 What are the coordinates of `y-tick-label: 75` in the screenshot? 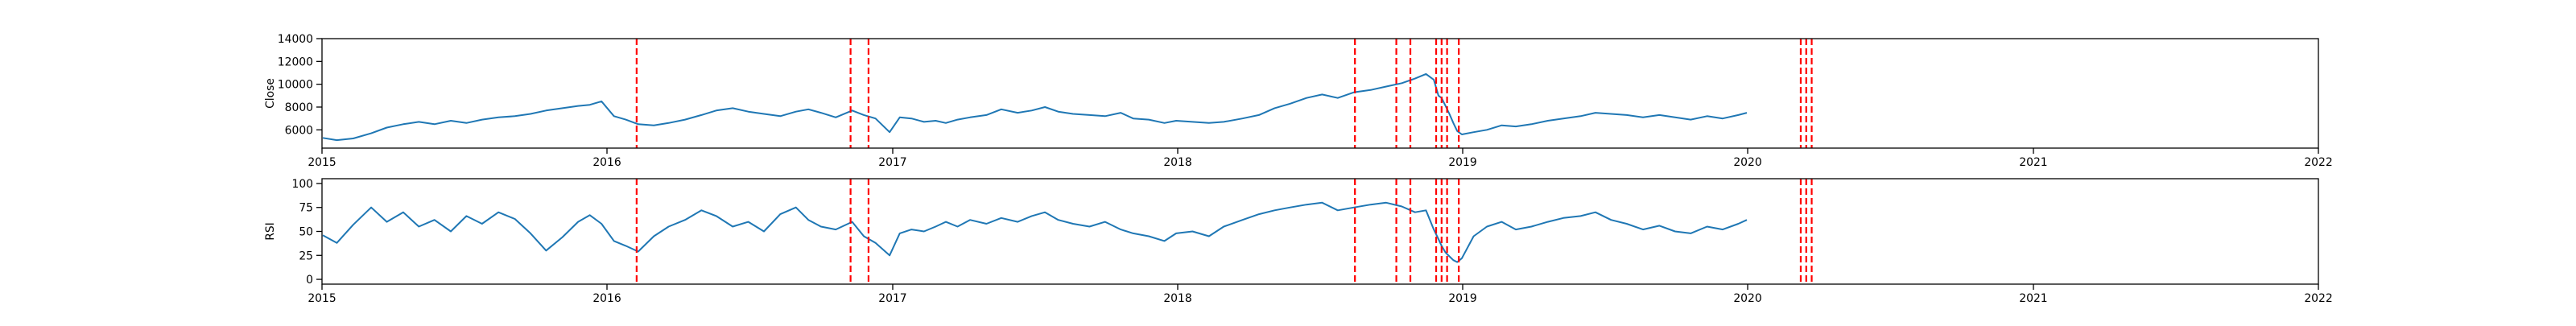 It's located at (306, 208).